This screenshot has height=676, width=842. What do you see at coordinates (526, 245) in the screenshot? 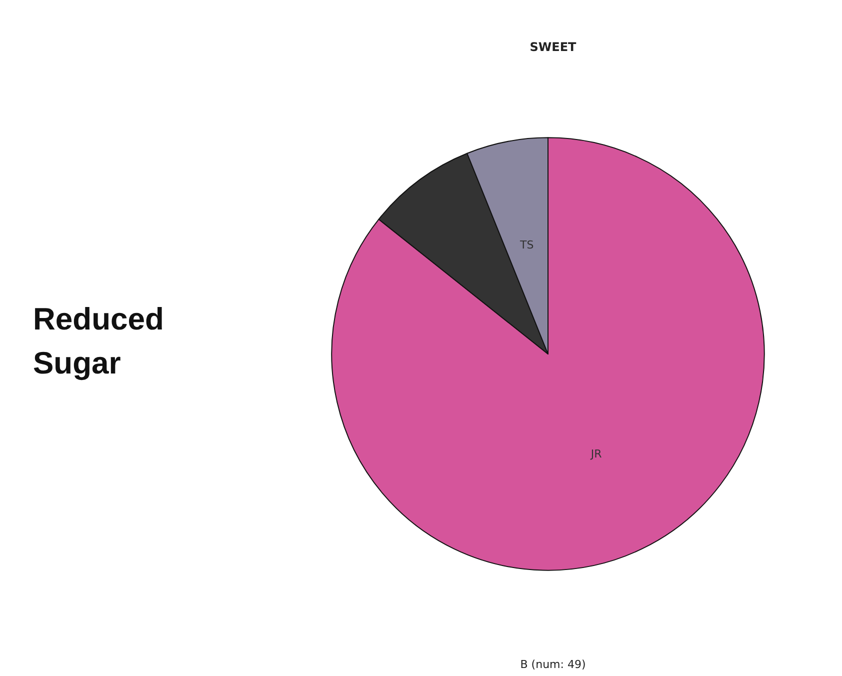
I see `slice-label: TS` at bounding box center [526, 245].